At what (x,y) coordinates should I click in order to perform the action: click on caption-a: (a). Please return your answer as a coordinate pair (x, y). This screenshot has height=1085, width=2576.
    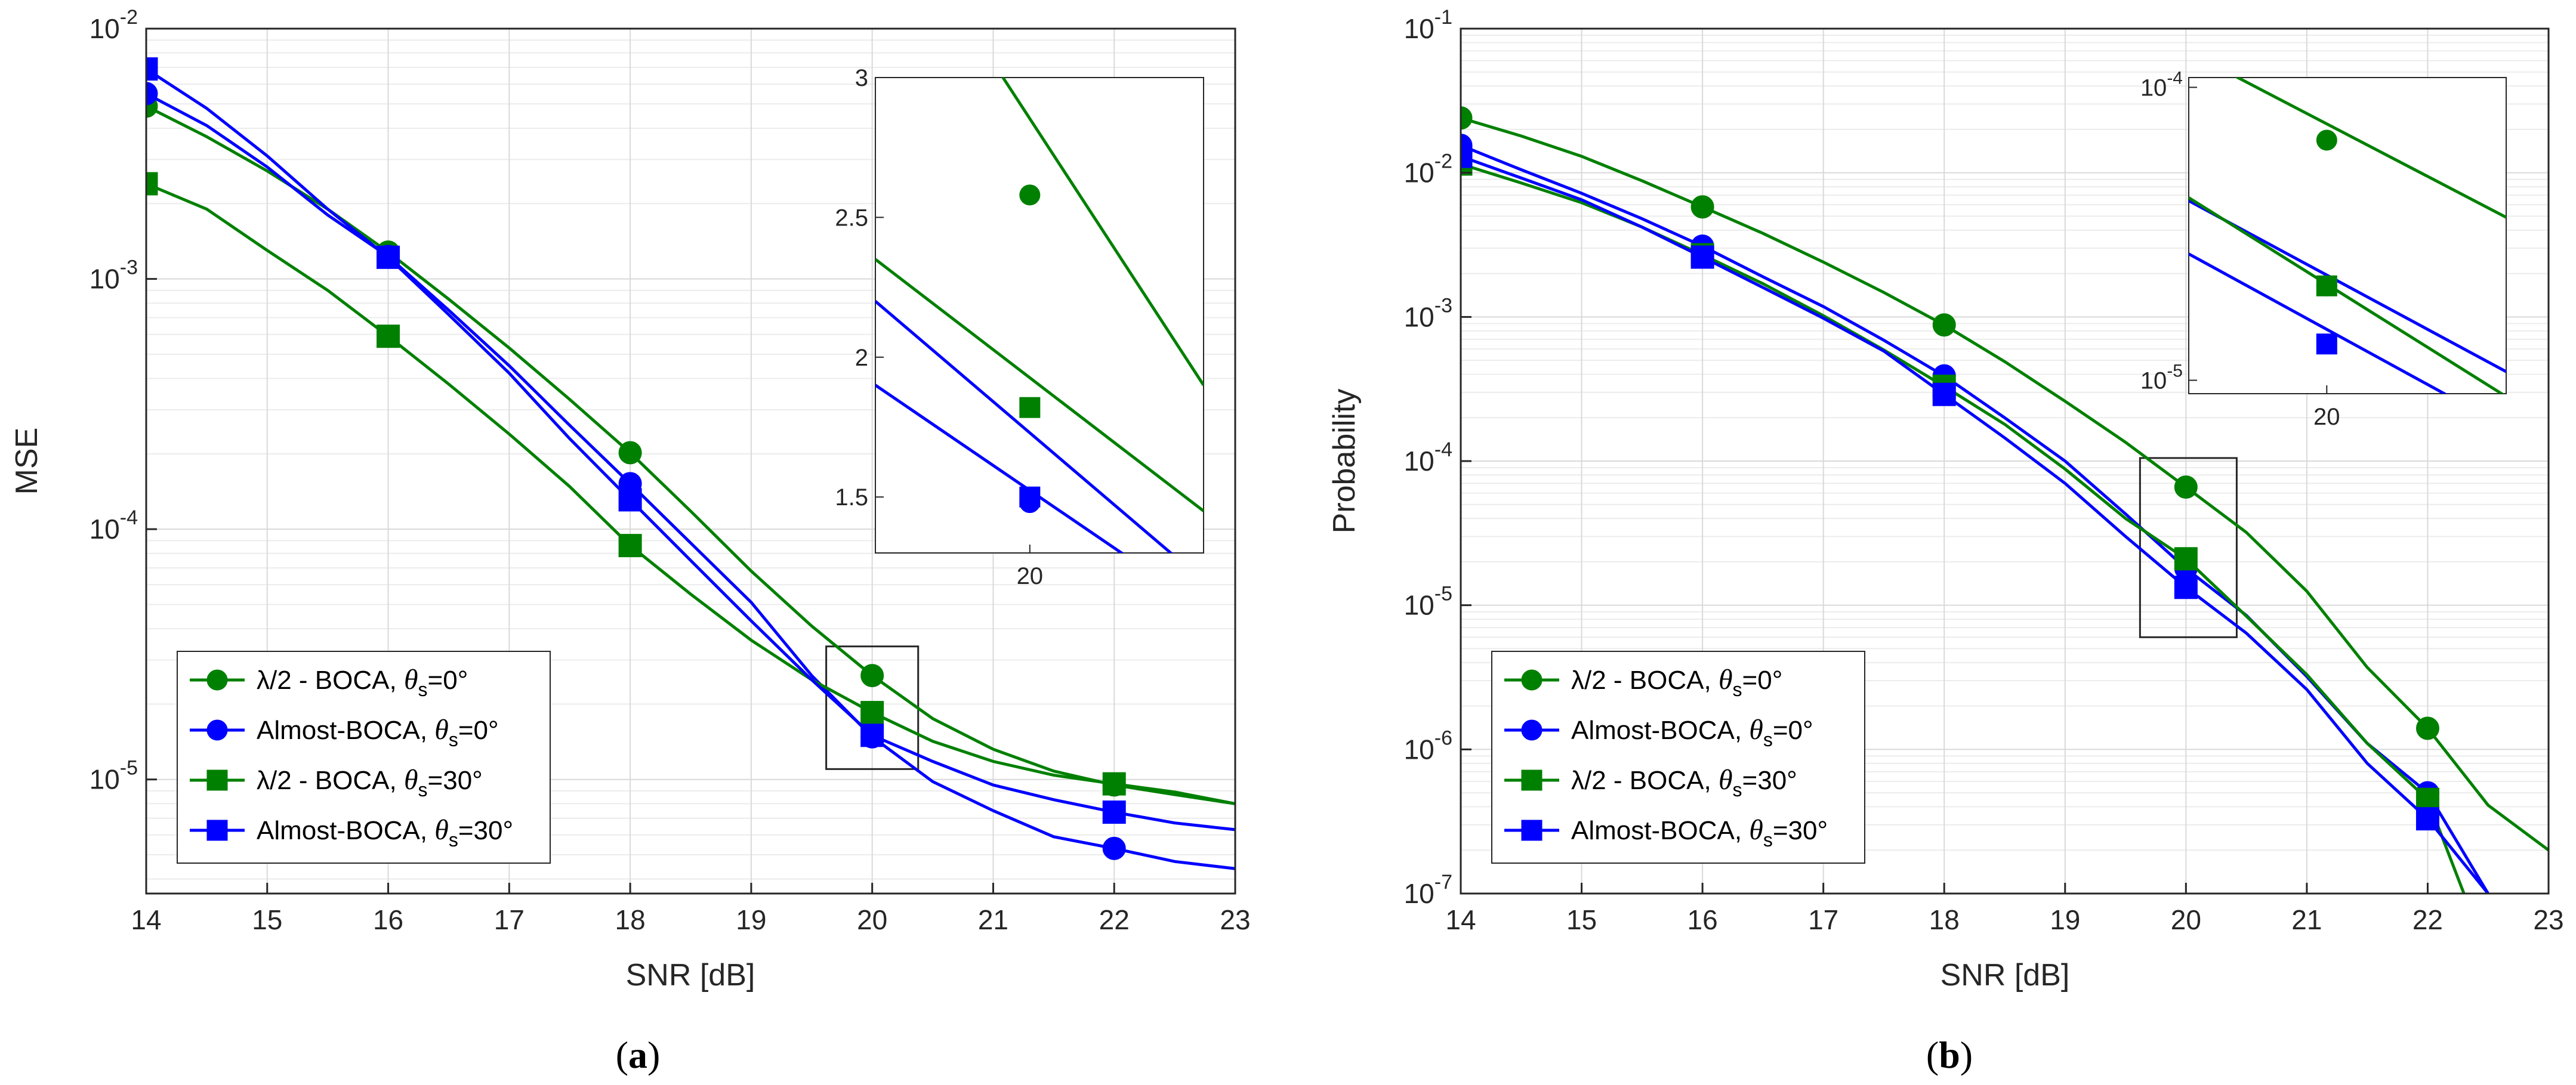
    Looking at the image, I should click on (639, 1055).